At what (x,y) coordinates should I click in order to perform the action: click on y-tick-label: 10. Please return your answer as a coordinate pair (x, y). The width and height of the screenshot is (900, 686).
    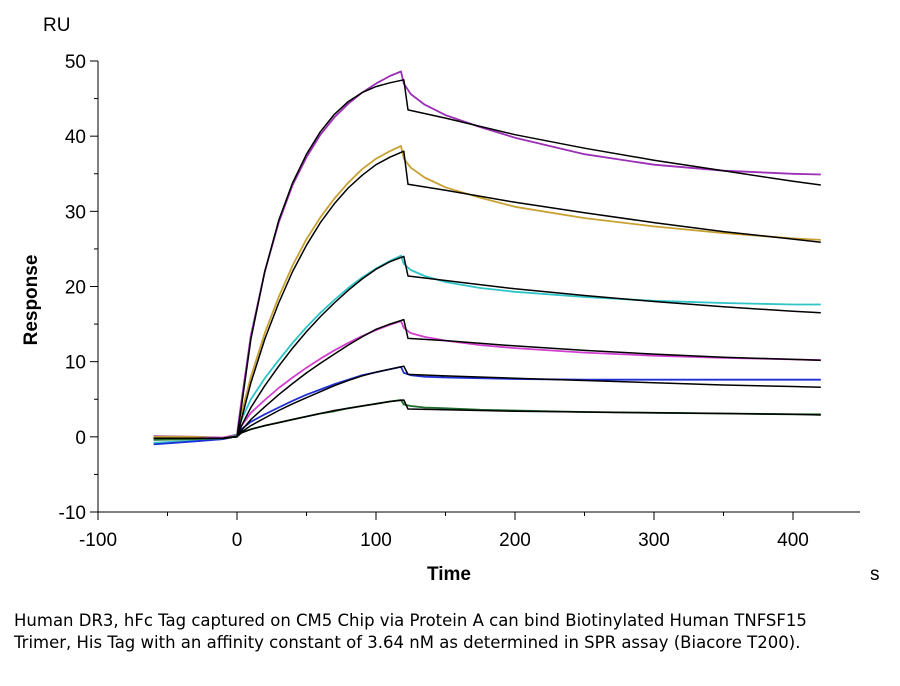
    Looking at the image, I should click on (75, 363).